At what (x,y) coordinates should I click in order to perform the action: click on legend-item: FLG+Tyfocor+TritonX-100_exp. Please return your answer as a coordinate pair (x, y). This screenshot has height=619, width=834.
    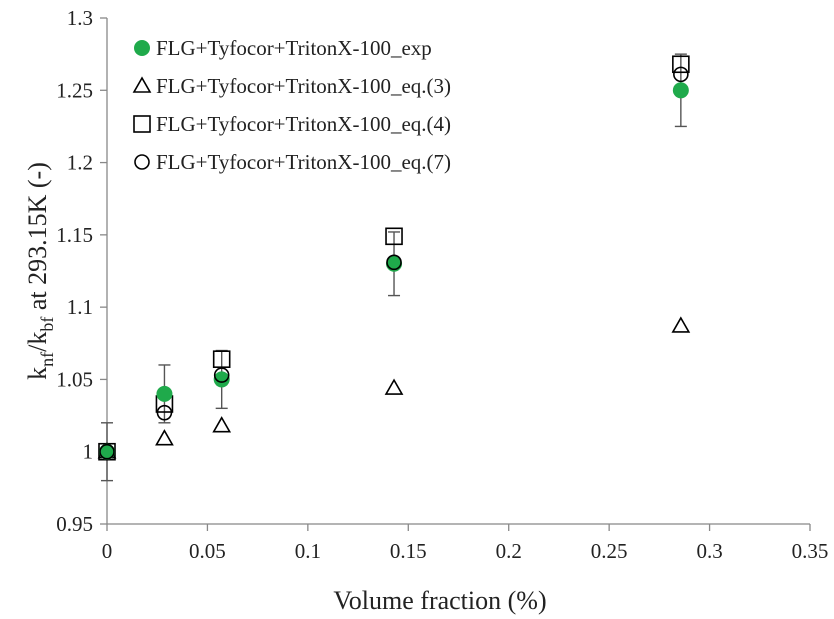
    Looking at the image, I should click on (283, 48).